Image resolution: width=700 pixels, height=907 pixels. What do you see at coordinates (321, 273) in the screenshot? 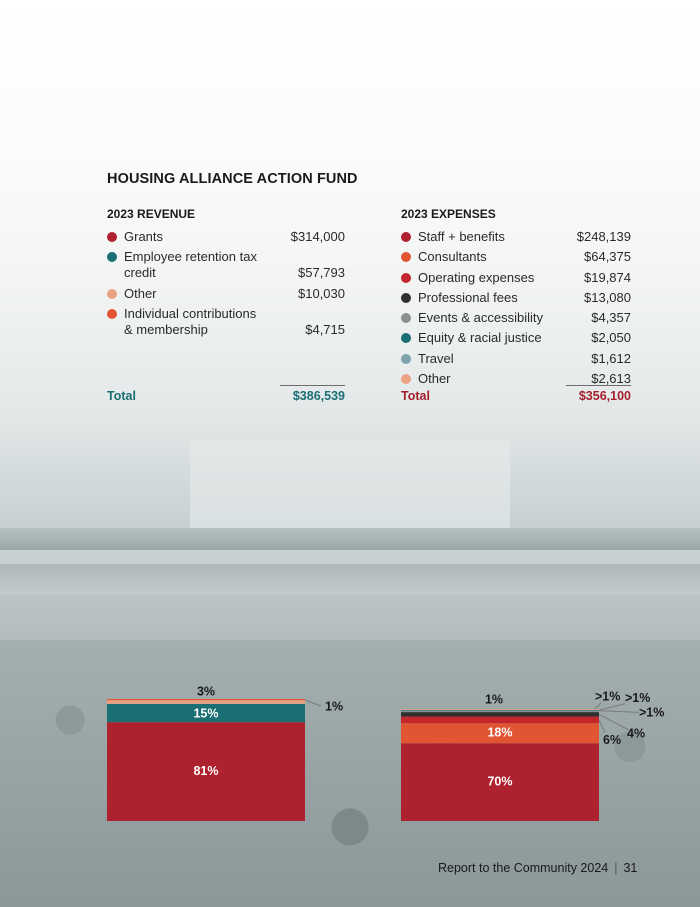
I see `revenue-amount: $57,793` at bounding box center [321, 273].